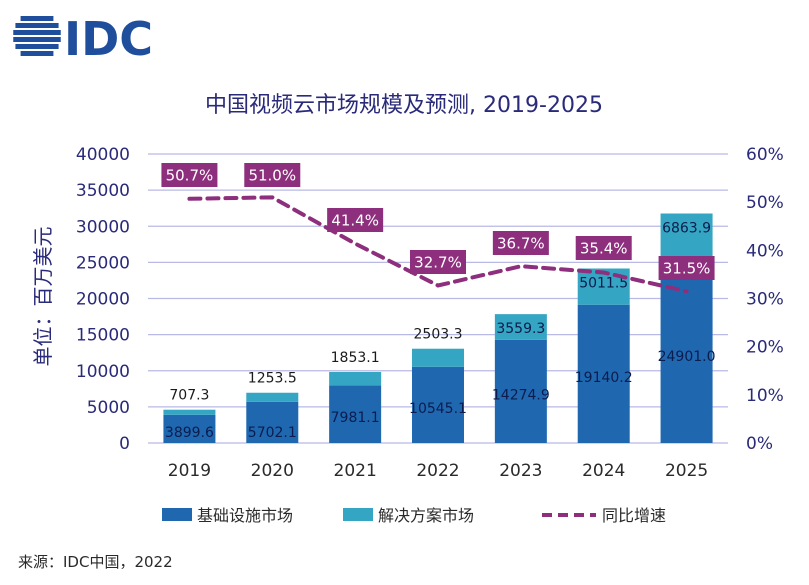  Describe the element at coordinates (103, 155) in the screenshot. I see `y-tick-label: 40000` at that location.